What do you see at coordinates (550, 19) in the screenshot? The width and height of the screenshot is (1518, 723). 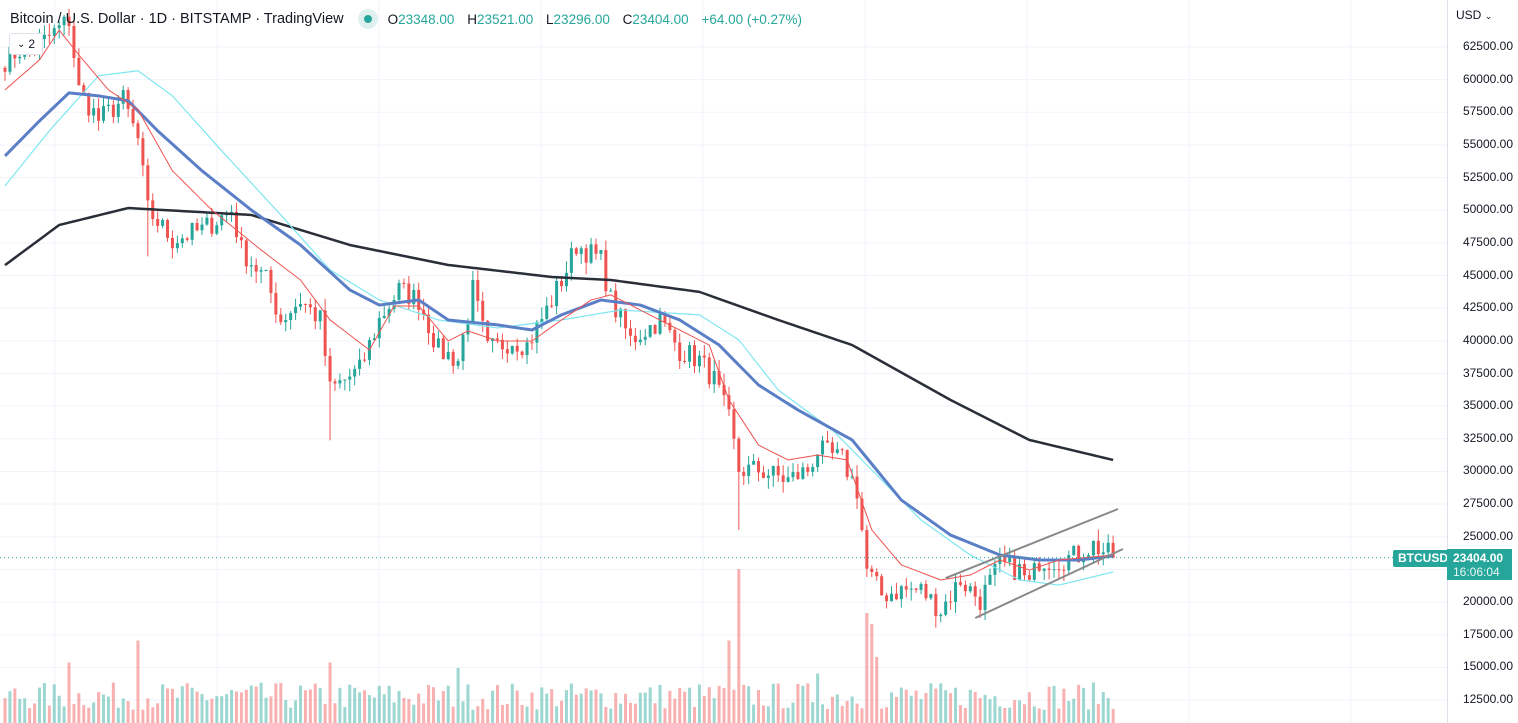 I see `low-label: L` at bounding box center [550, 19].